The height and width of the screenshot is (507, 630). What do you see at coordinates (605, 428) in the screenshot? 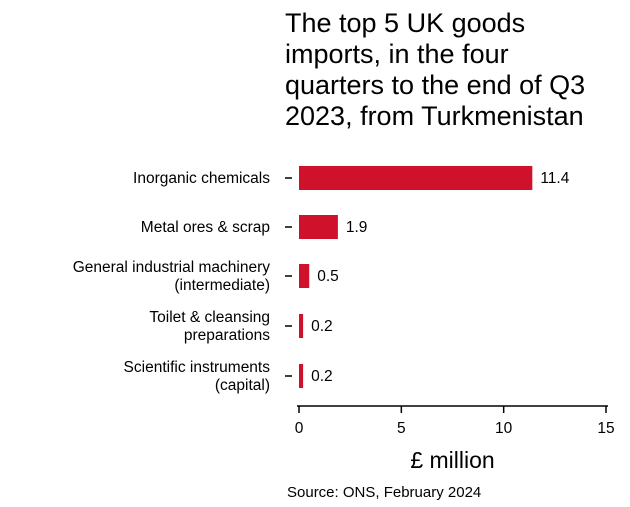
I see `x-tick-label: 15` at bounding box center [605, 428].